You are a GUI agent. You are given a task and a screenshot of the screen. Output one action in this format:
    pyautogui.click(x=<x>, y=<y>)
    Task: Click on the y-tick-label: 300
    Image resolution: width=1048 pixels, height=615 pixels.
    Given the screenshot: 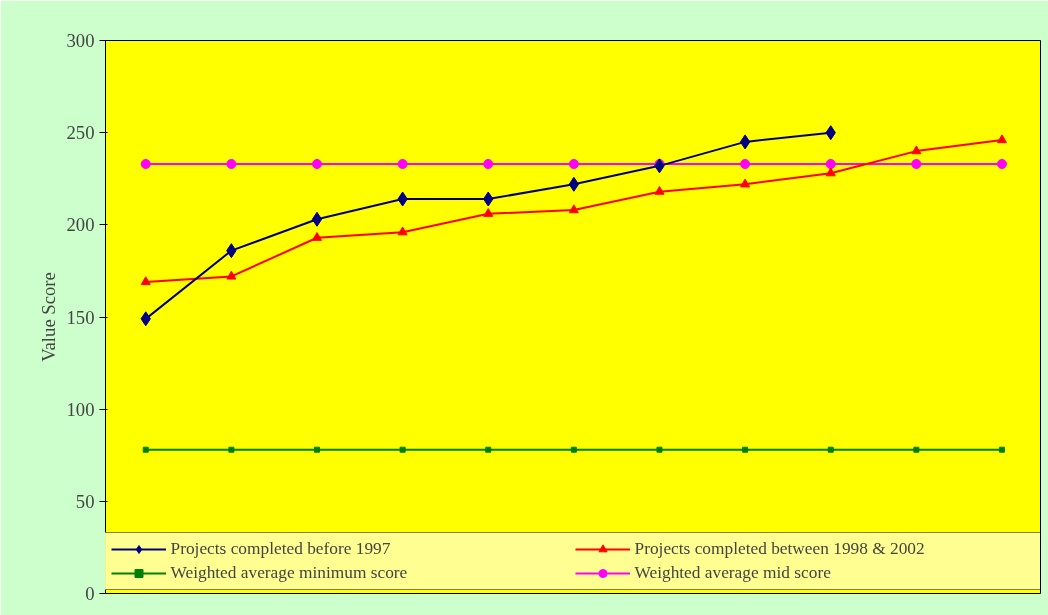 What is the action you would take?
    pyautogui.click(x=80, y=40)
    